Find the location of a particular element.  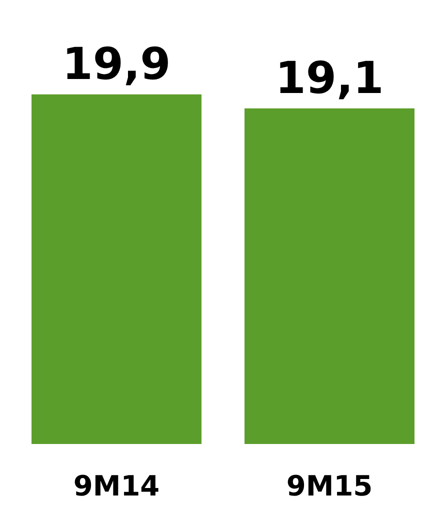

data-label: 19,9 is located at coordinates (116, 64).